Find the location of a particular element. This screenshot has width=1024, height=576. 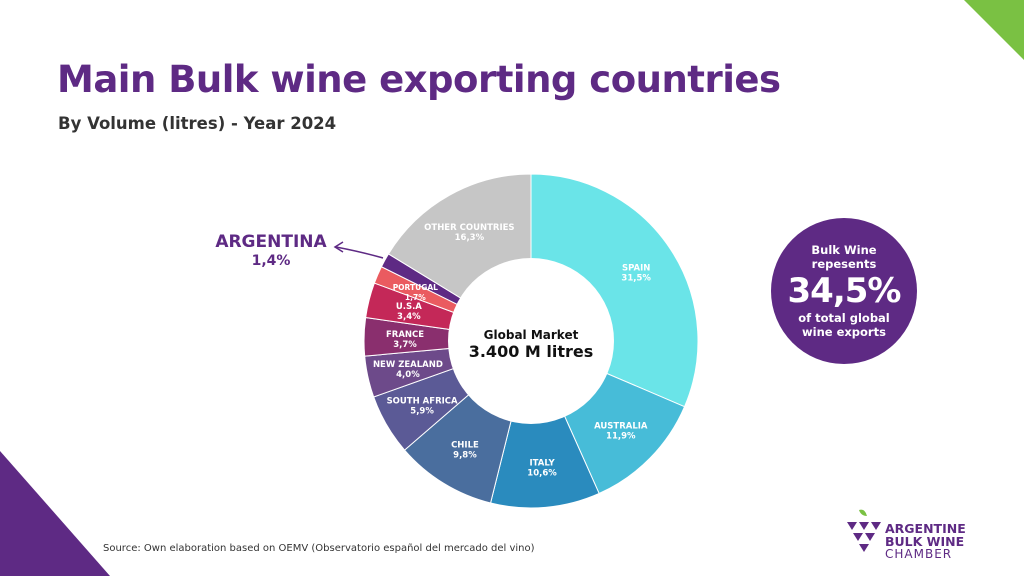

slice-value-spain: 31,5% is located at coordinates (636, 279).